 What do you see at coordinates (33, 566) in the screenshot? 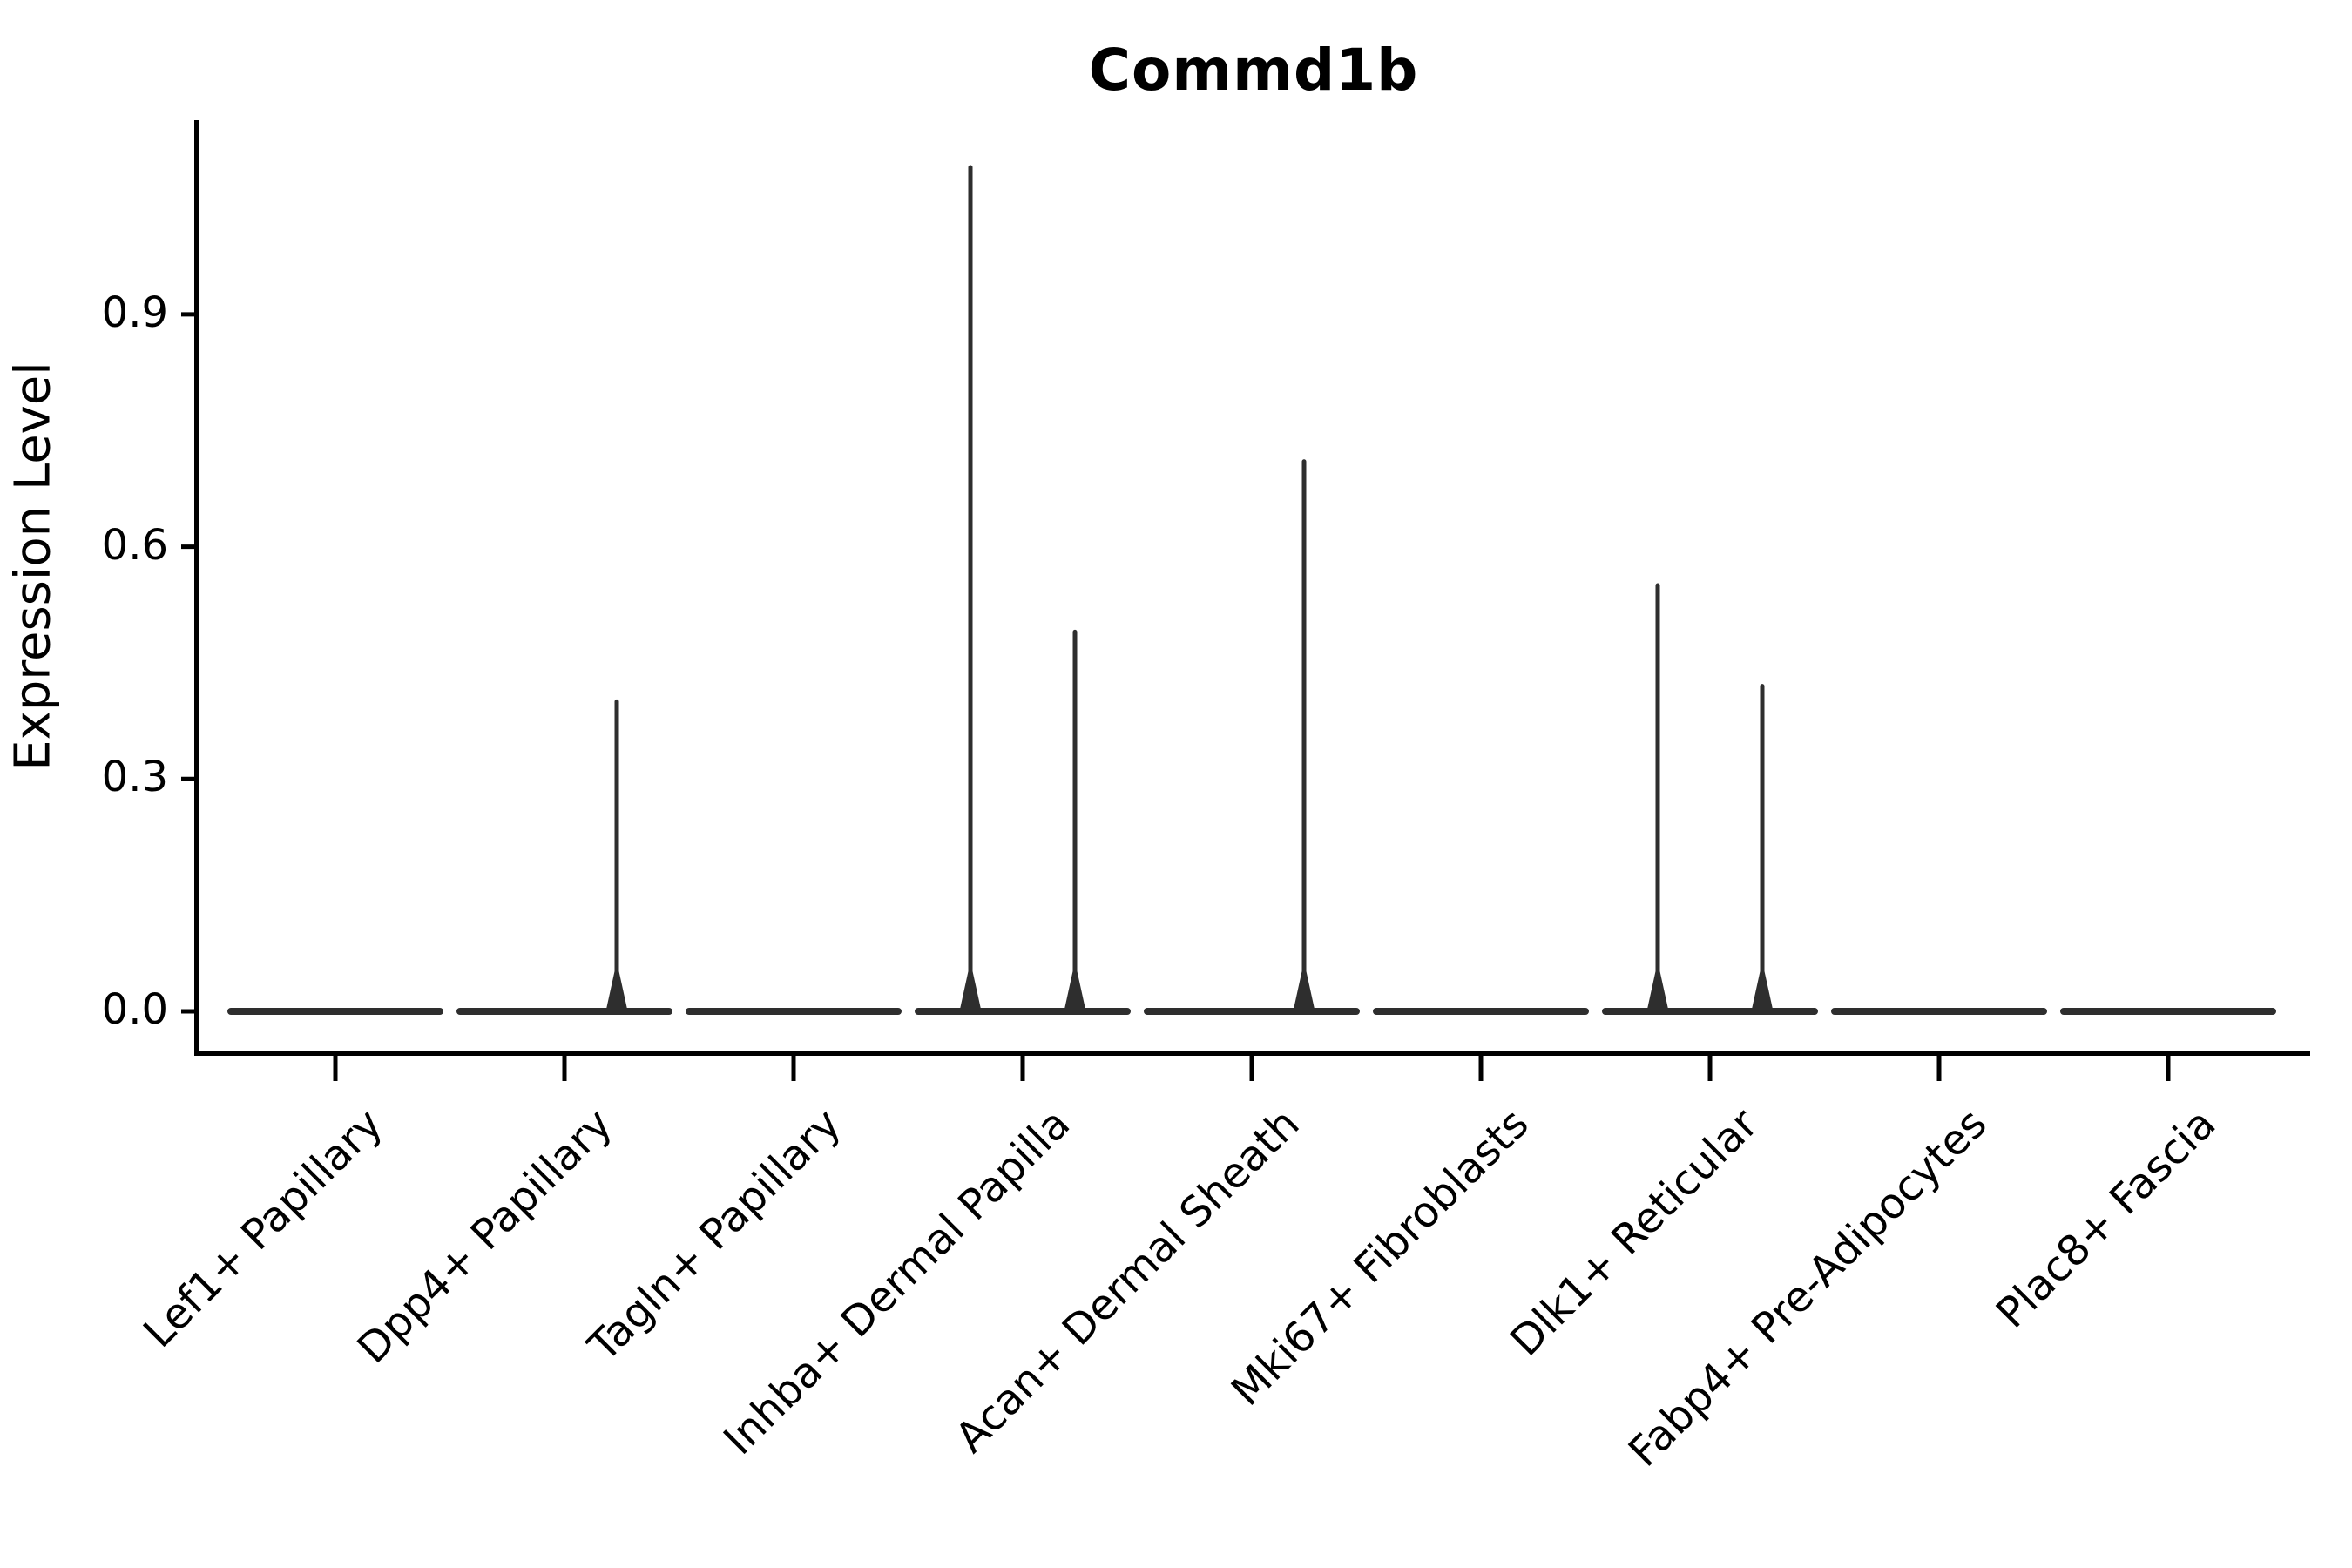
I see `y-axis-title: Expression Level` at bounding box center [33, 566].